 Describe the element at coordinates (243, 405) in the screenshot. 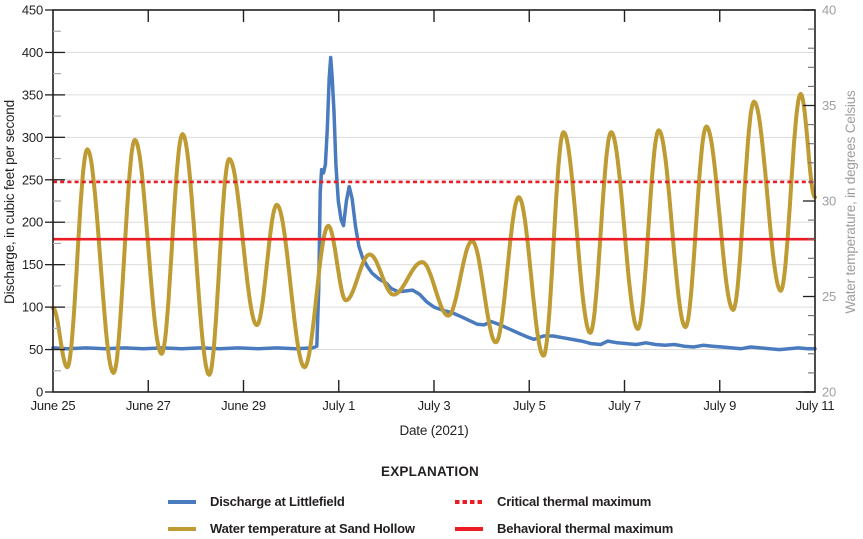

I see `x-axis-tick-label: June 29` at that location.